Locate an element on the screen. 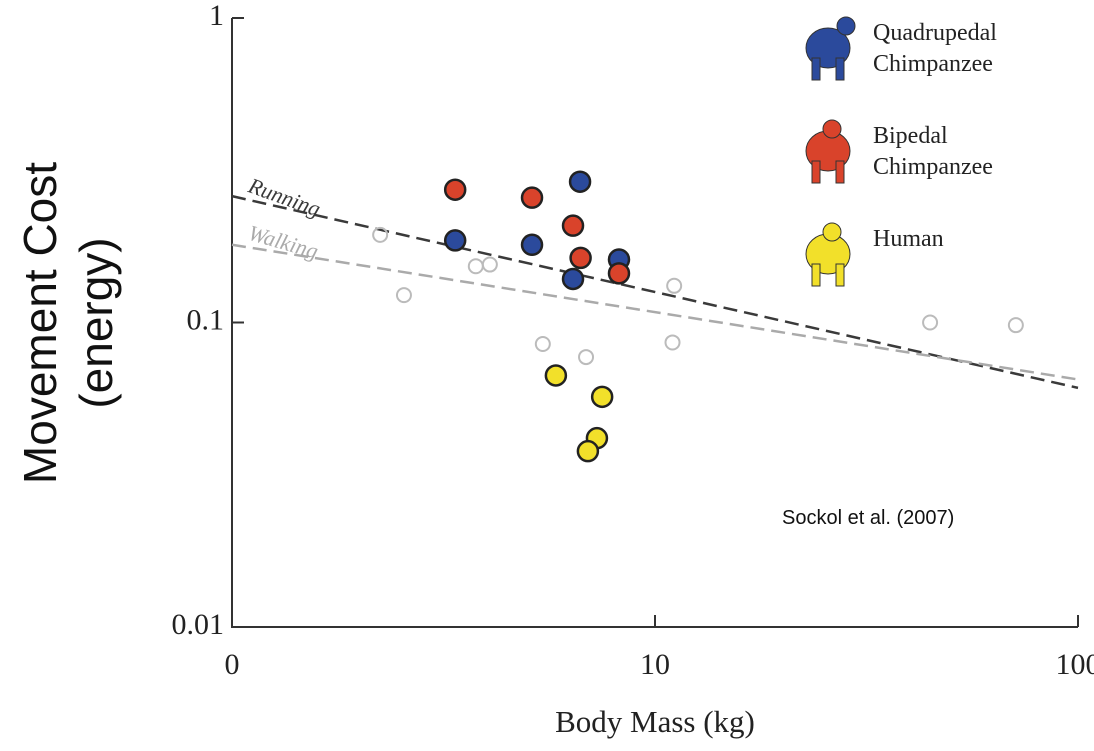  x-tick-label: 0 is located at coordinates (232, 664).